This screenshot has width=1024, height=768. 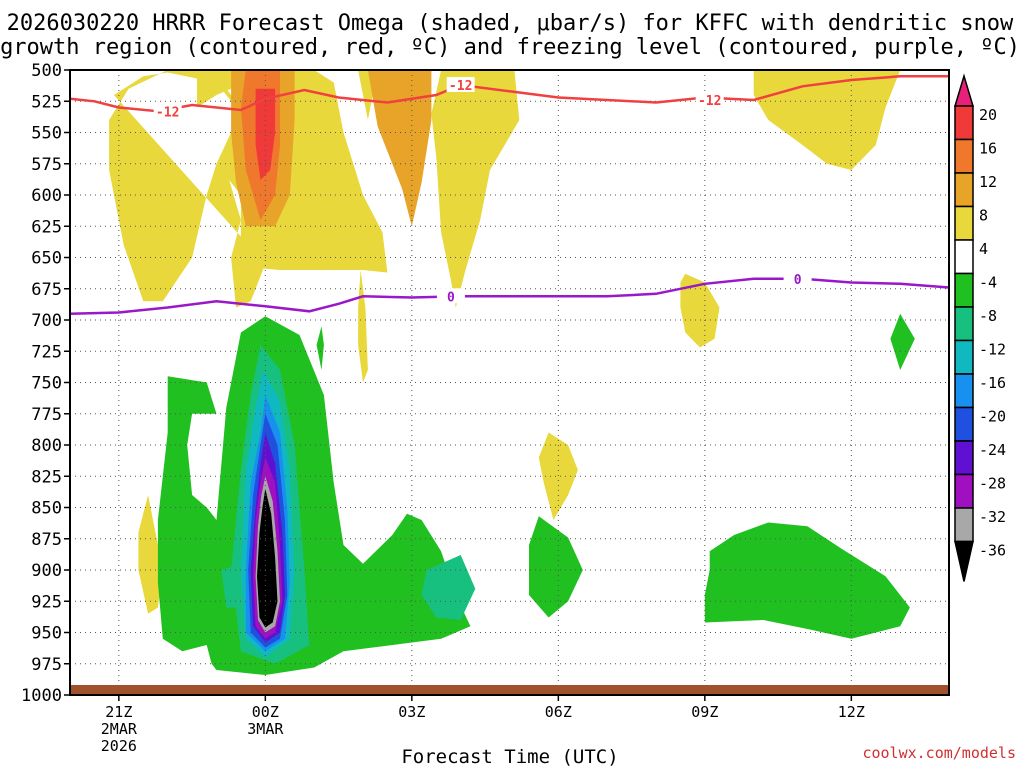 What do you see at coordinates (46, 634) in the screenshot?
I see `y-tick-label: 950` at bounding box center [46, 634].